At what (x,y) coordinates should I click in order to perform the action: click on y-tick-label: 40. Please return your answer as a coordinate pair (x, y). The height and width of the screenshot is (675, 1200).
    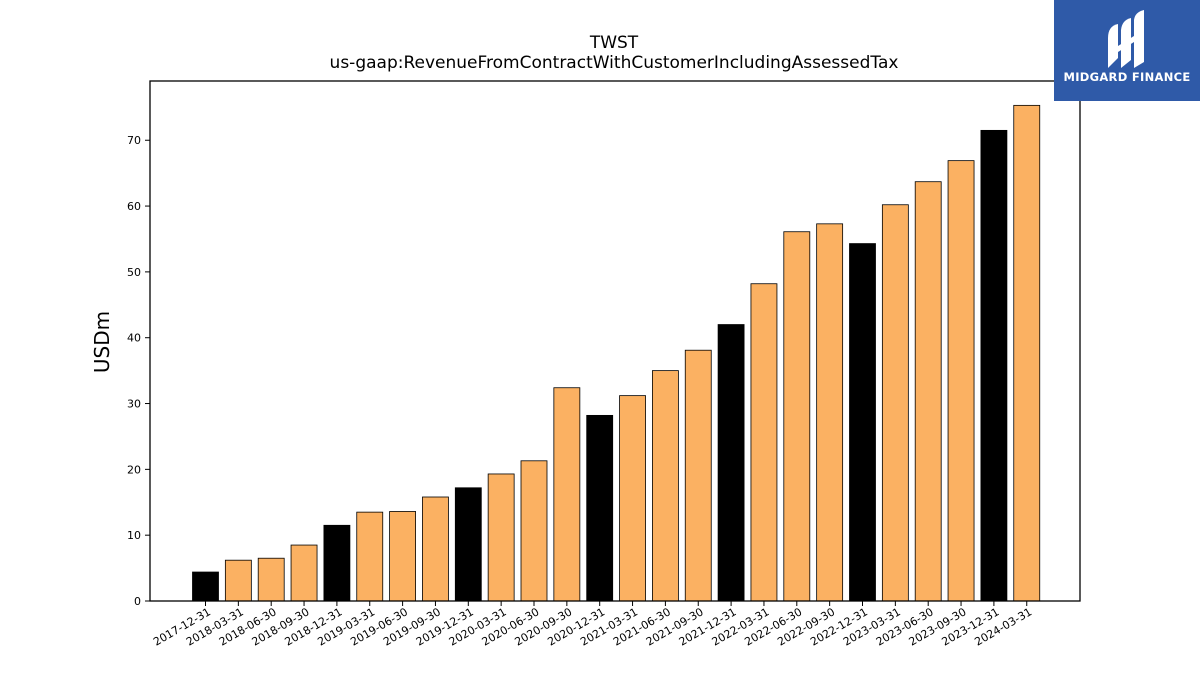
    Looking at the image, I should click on (134, 338).